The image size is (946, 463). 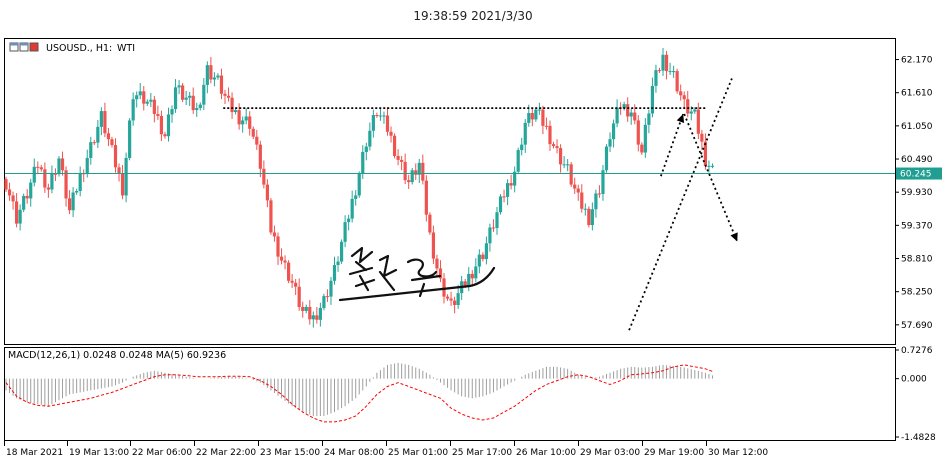 What do you see at coordinates (672, 145) in the screenshot?
I see `arrow-up-projection` at bounding box center [672, 145].